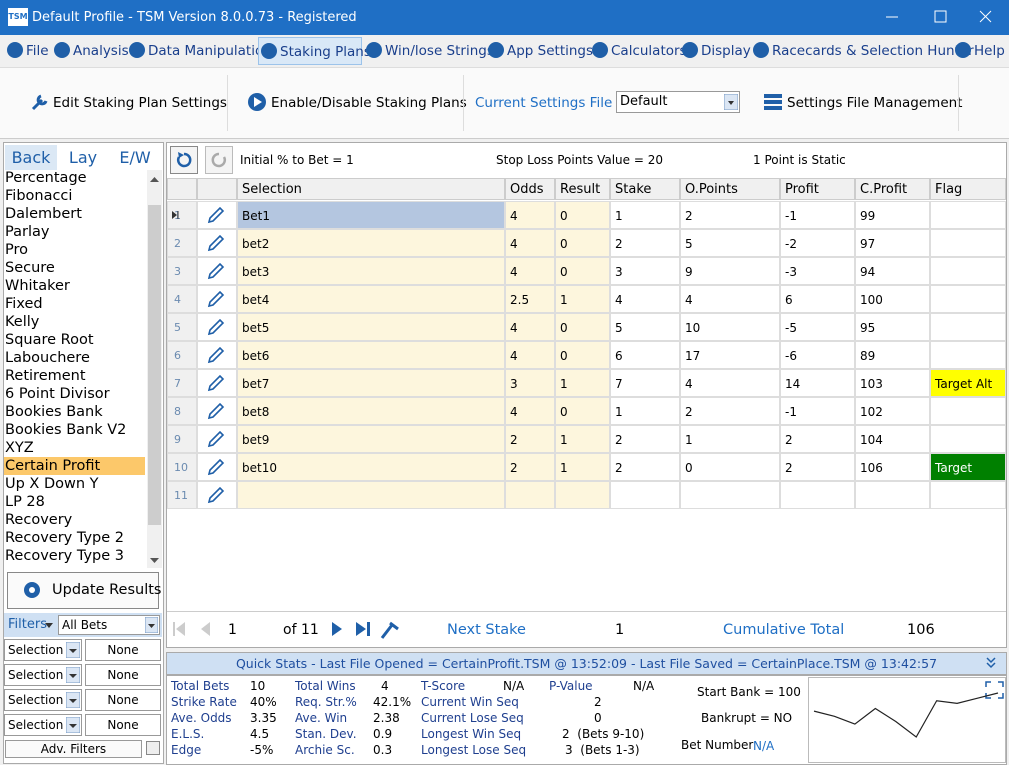  What do you see at coordinates (74, 394) in the screenshot?
I see `plan-item: 6 Point Divisor` at bounding box center [74, 394].